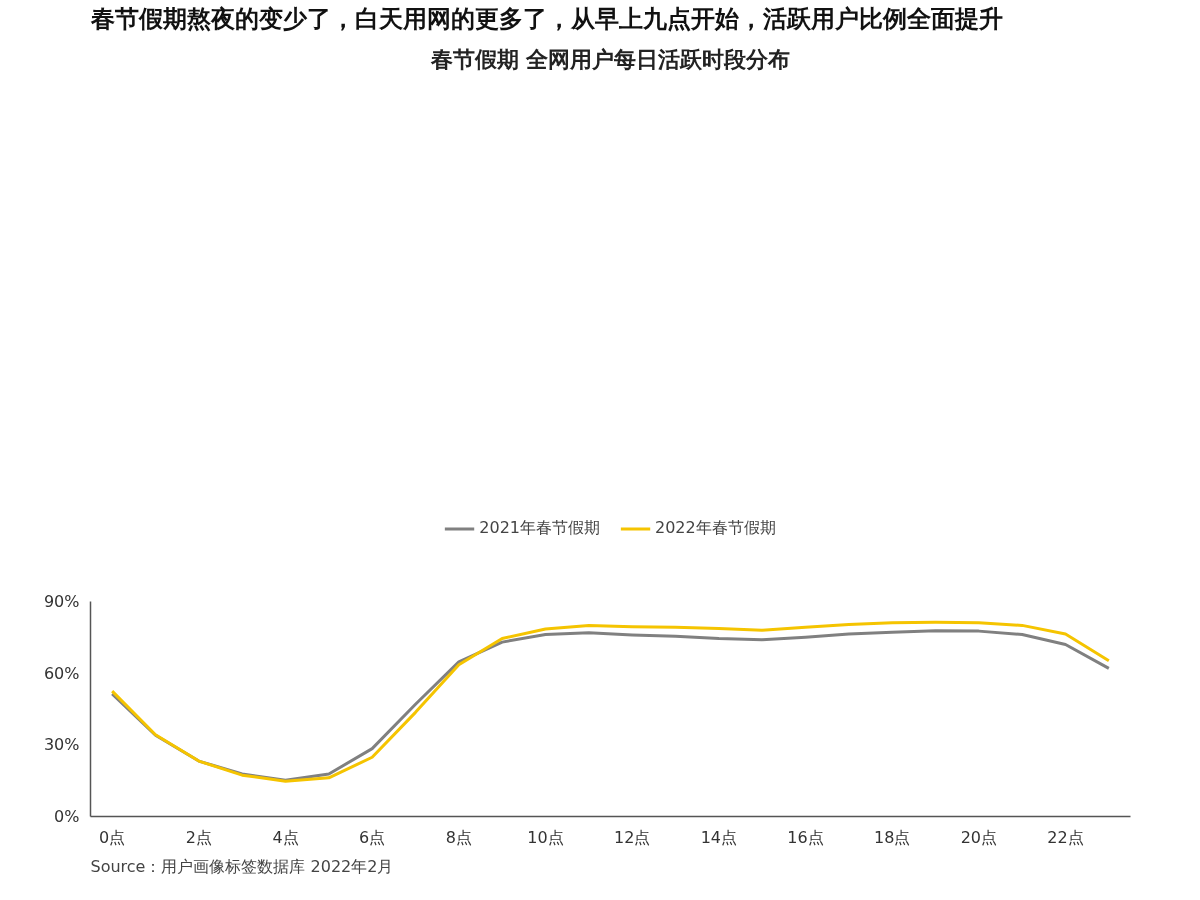 The height and width of the screenshot is (900, 1200). I want to click on x-tick-label: 0点, so click(112, 837).